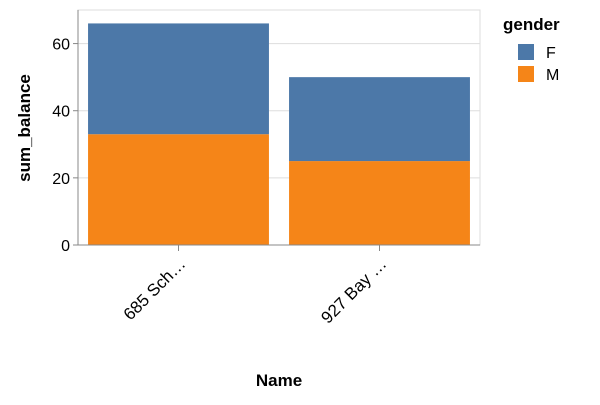 The width and height of the screenshot is (600, 405). I want to click on y-tick-label: 60, so click(61, 45).